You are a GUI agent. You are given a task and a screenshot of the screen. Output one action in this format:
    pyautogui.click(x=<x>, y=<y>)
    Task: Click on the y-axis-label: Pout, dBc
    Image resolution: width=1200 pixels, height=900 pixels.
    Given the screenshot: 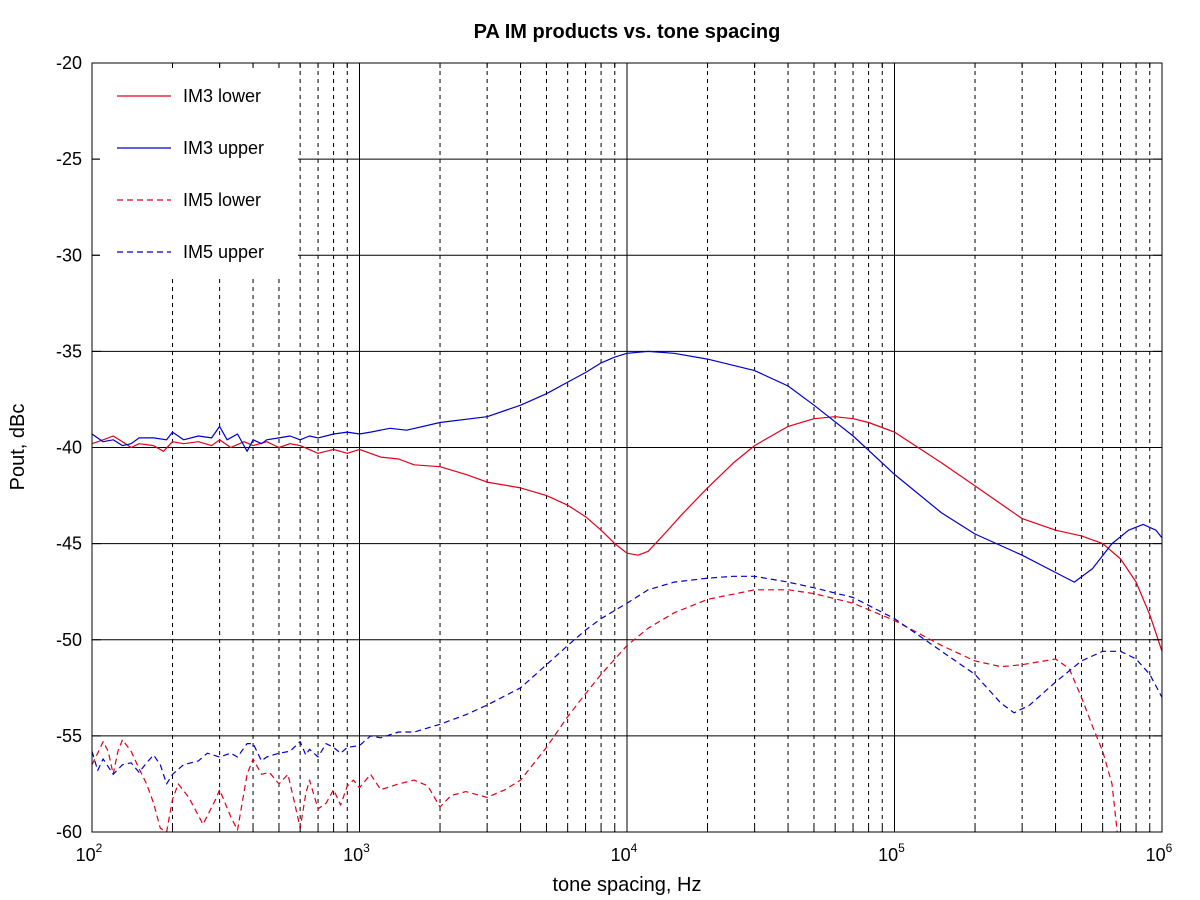 What is the action you would take?
    pyautogui.click(x=18, y=447)
    